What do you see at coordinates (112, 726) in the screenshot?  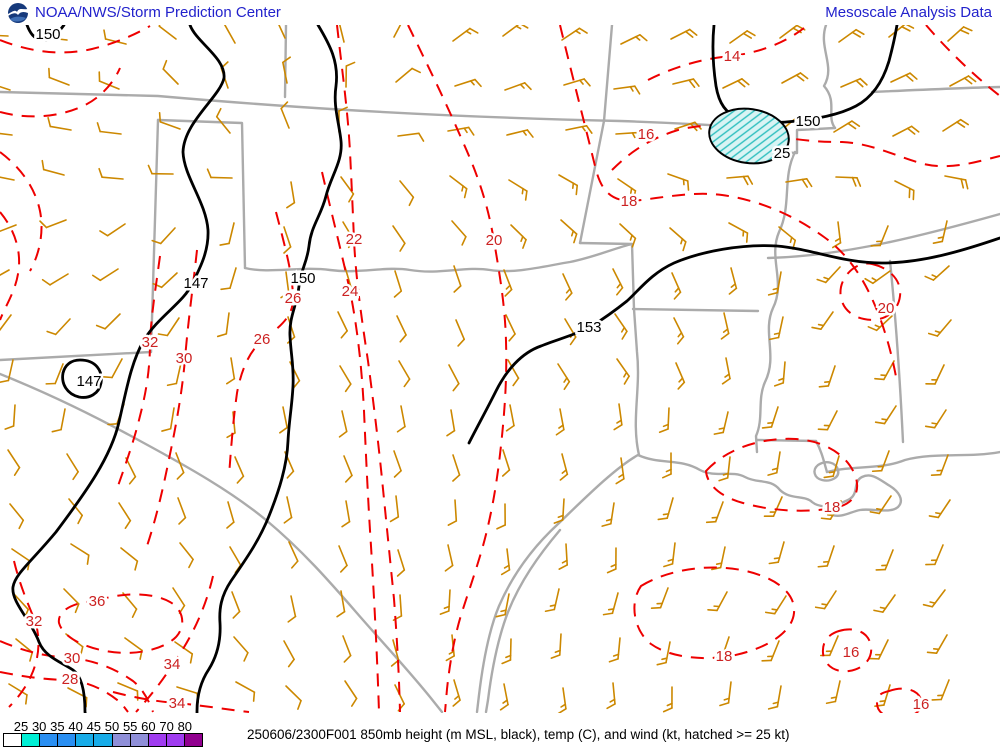 I see `legend-tick: 50` at bounding box center [112, 726].